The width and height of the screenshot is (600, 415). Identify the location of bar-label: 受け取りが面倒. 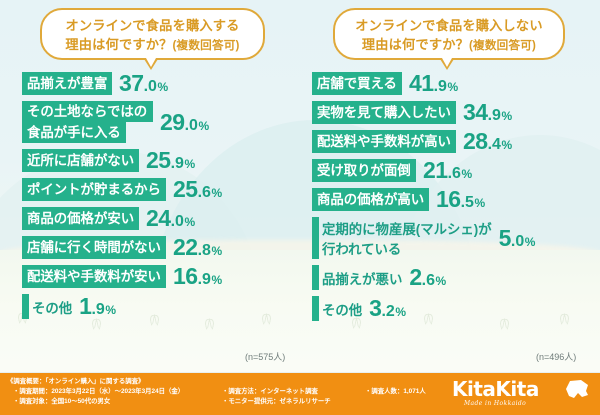
(364, 170).